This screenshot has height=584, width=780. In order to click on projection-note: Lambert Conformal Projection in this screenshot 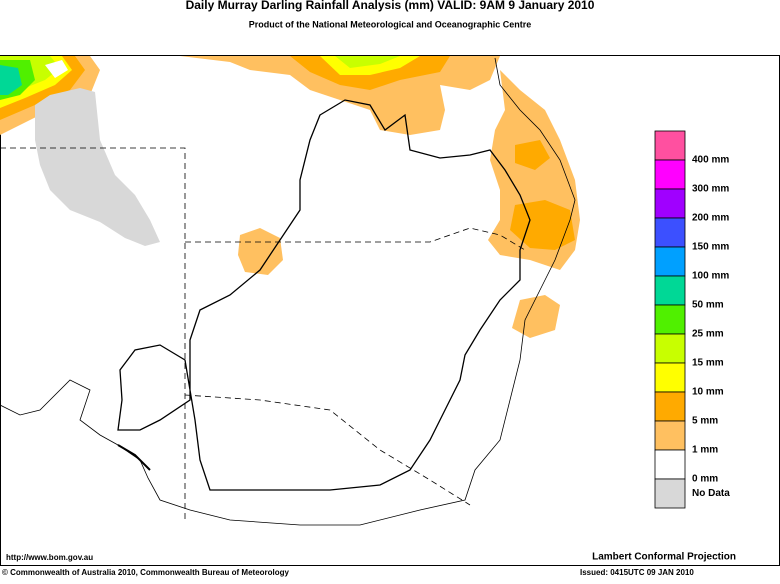, I will do `click(664, 557)`.